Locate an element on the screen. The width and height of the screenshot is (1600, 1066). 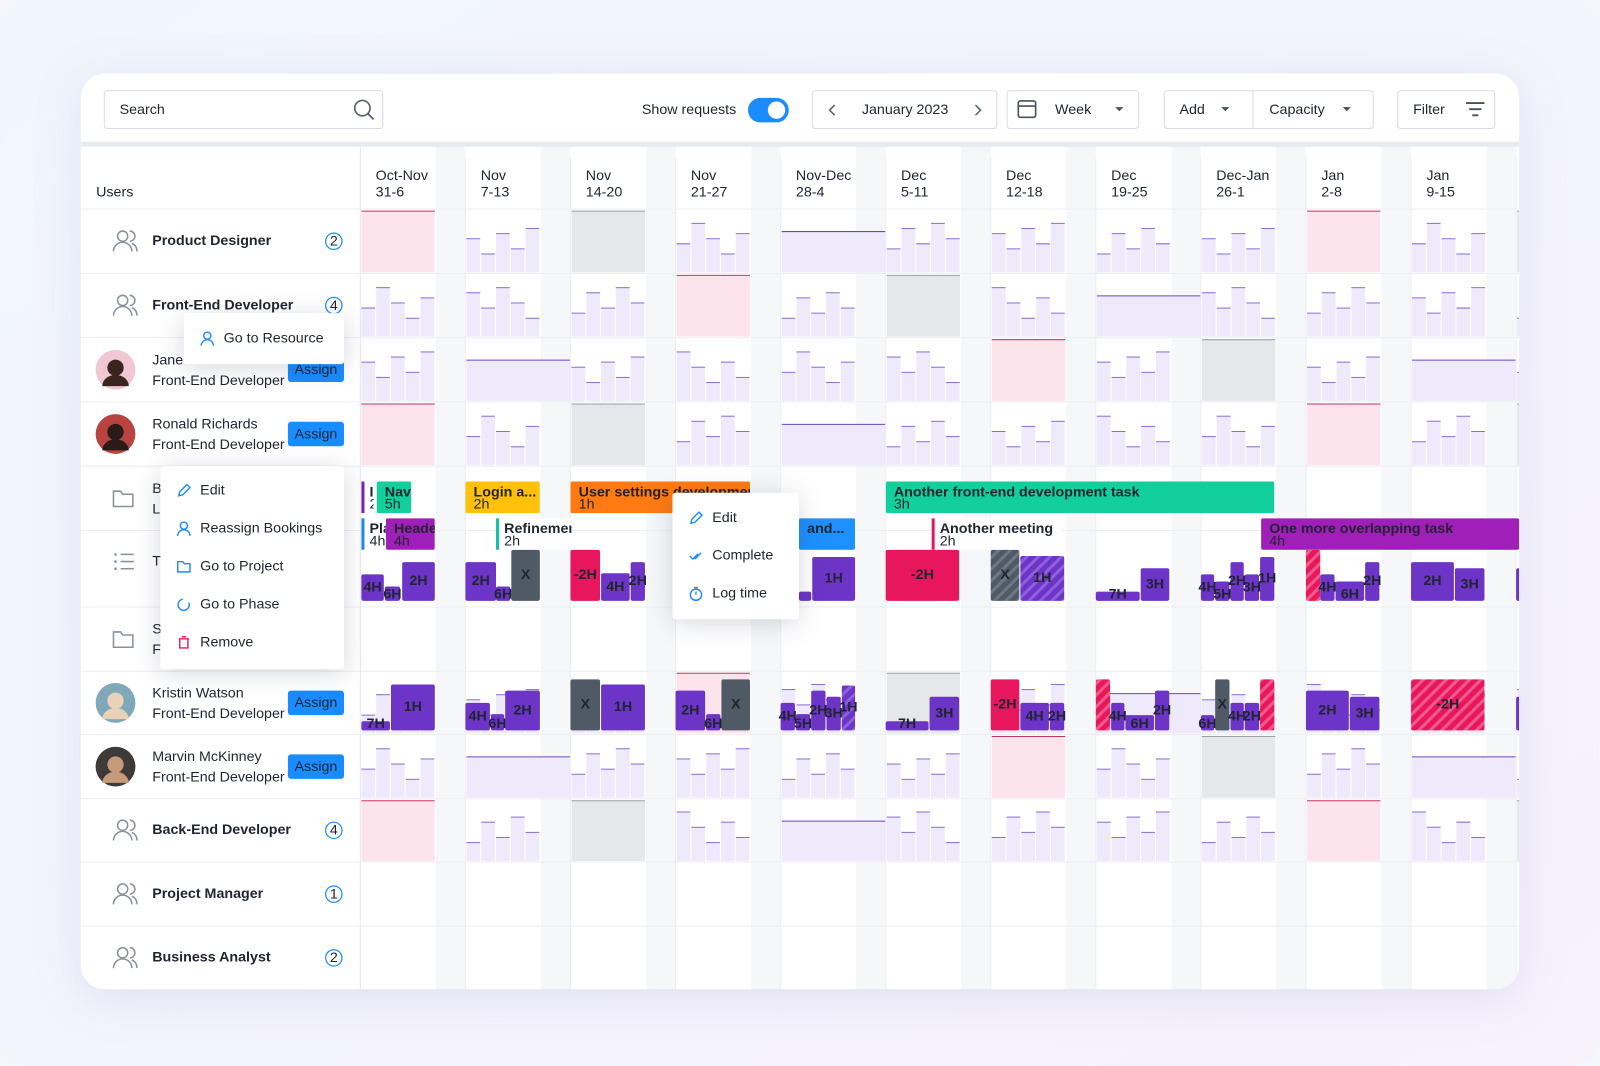
add-capacity-group is located at coordinates (1268, 110).